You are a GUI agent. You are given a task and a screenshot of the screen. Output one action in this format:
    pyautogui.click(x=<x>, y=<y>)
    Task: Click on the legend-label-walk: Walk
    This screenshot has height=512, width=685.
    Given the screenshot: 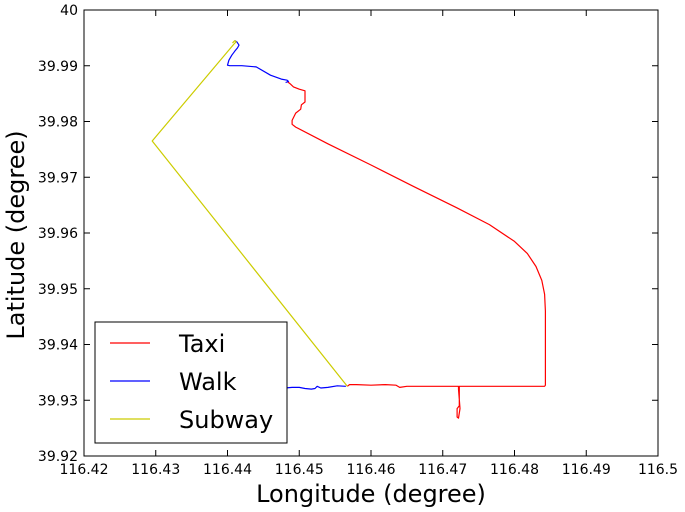 What is the action you would take?
    pyautogui.click(x=208, y=382)
    